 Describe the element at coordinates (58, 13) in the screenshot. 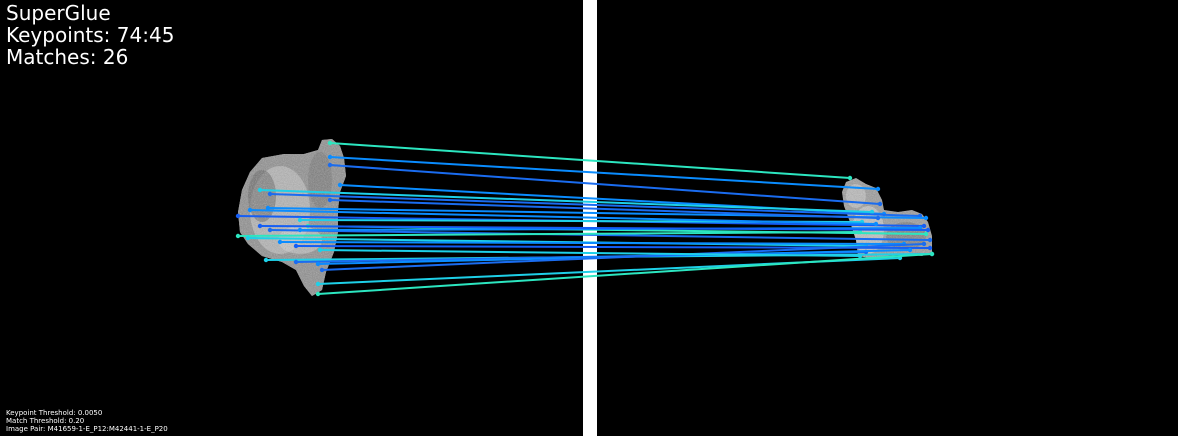

I see `method-label: SuperGlue` at that location.